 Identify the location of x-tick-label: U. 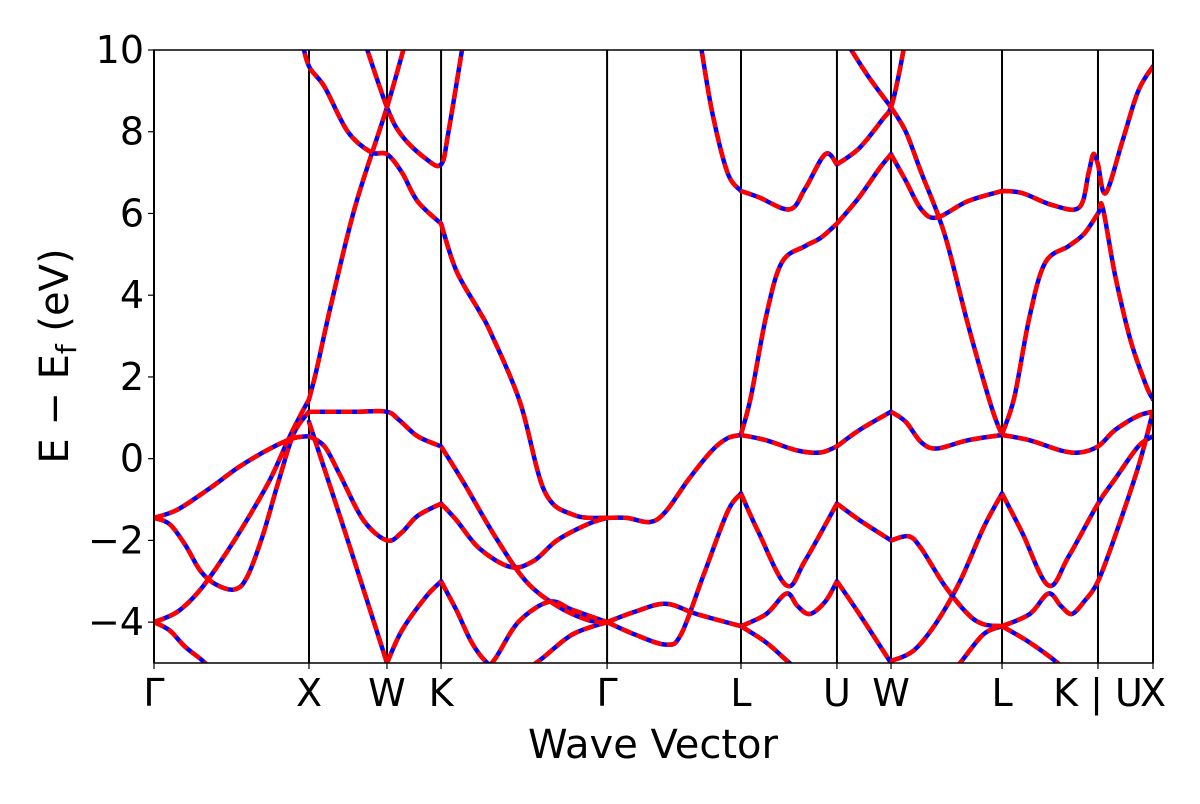
(837, 693).